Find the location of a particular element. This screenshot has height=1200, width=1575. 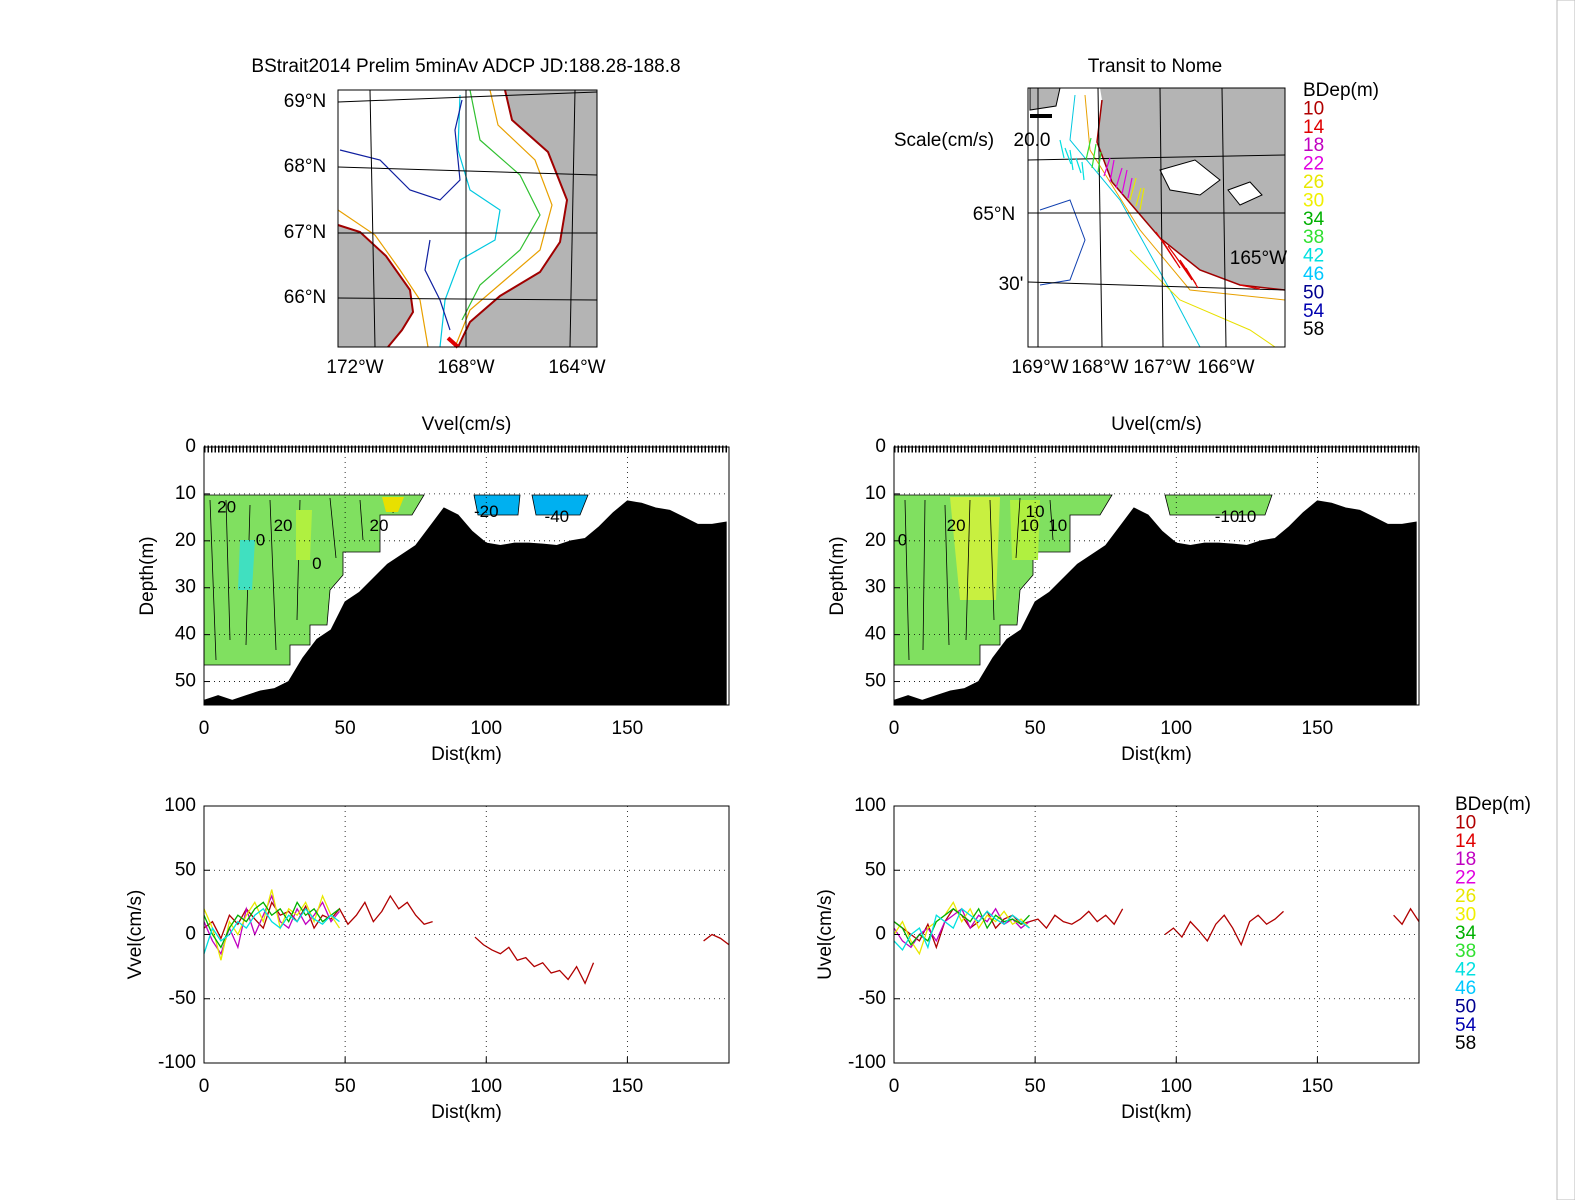

legend-entry: 54 is located at coordinates (1466, 1025).